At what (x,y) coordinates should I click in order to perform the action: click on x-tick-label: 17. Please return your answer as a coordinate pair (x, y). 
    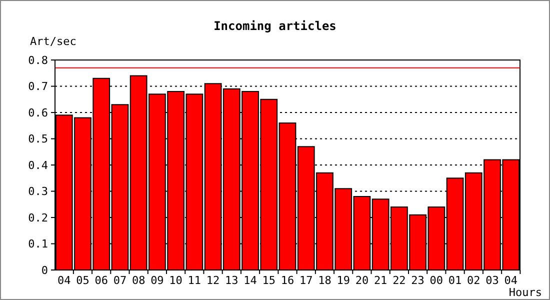
    Looking at the image, I should click on (306, 280).